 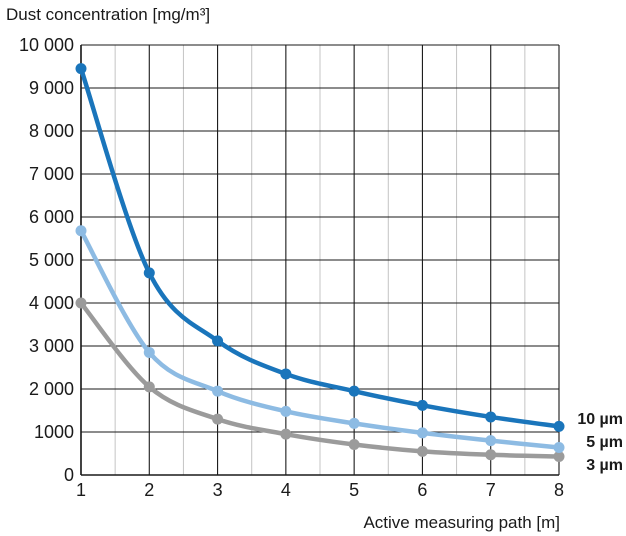 I want to click on y-tick-label: 7 000, so click(x=51, y=174).